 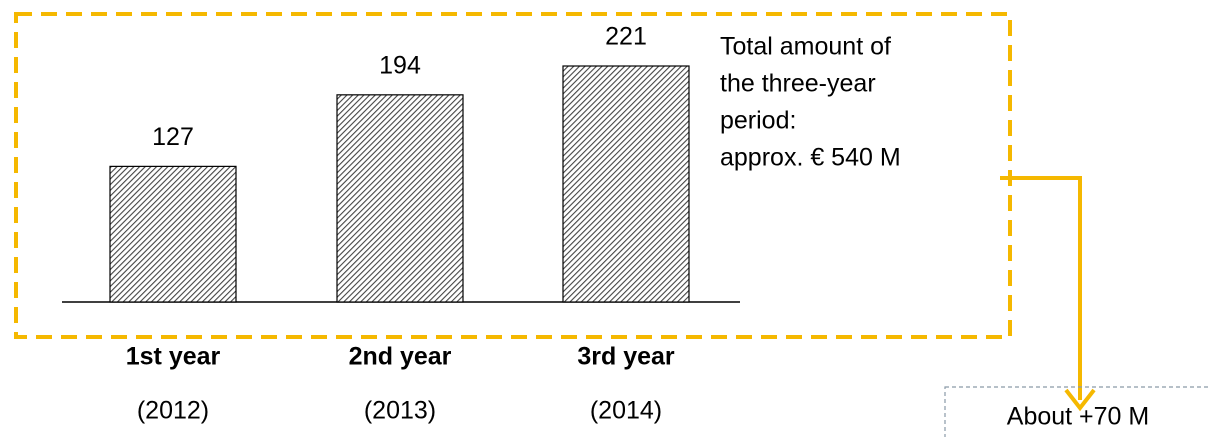 What do you see at coordinates (626, 37) in the screenshot?
I see `value-label: 221` at bounding box center [626, 37].